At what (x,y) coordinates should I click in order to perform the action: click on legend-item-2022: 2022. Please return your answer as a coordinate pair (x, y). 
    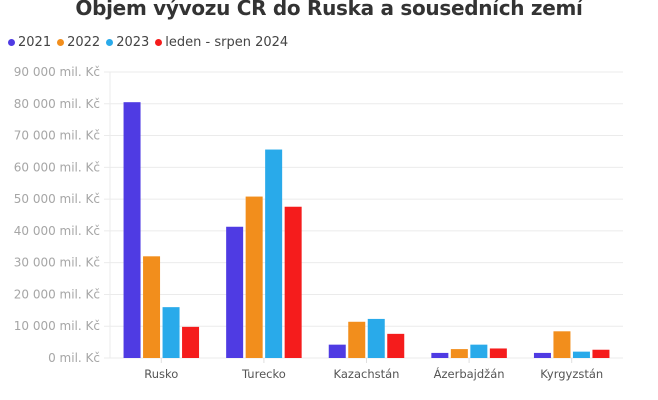
    Looking at the image, I should click on (78, 42).